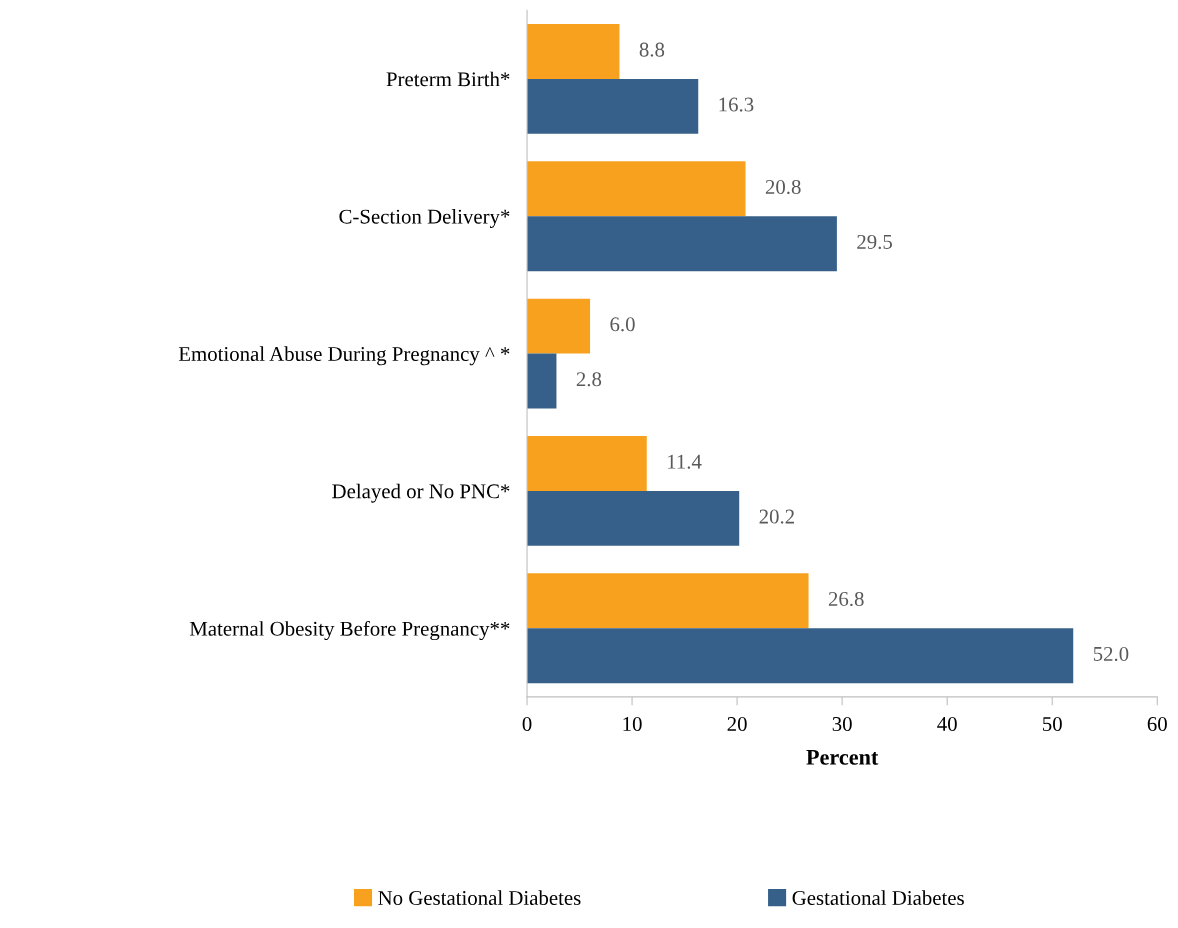  Describe the element at coordinates (1157, 724) in the screenshot. I see `x-tick-label: 60` at that location.